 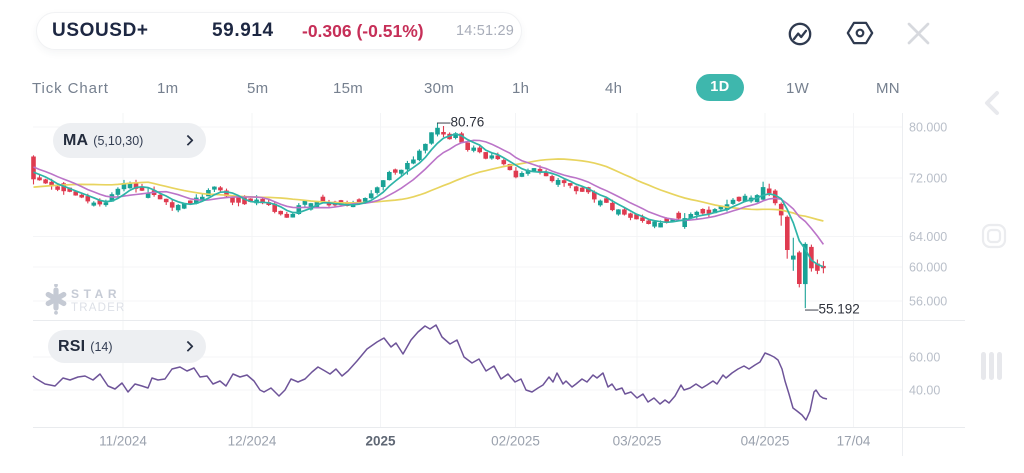 I want to click on svg-text: 40.00, so click(x=924, y=391).